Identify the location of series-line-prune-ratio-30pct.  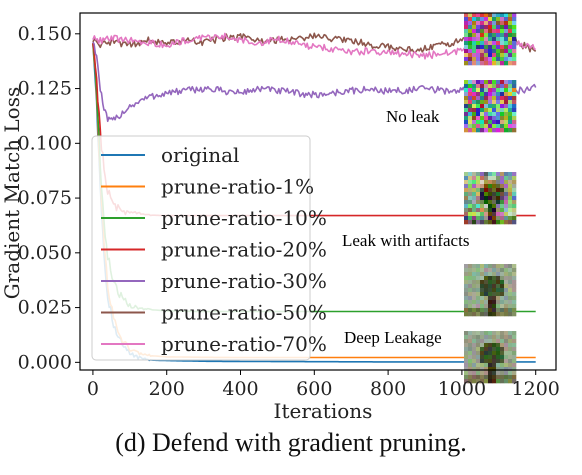
(314, 82).